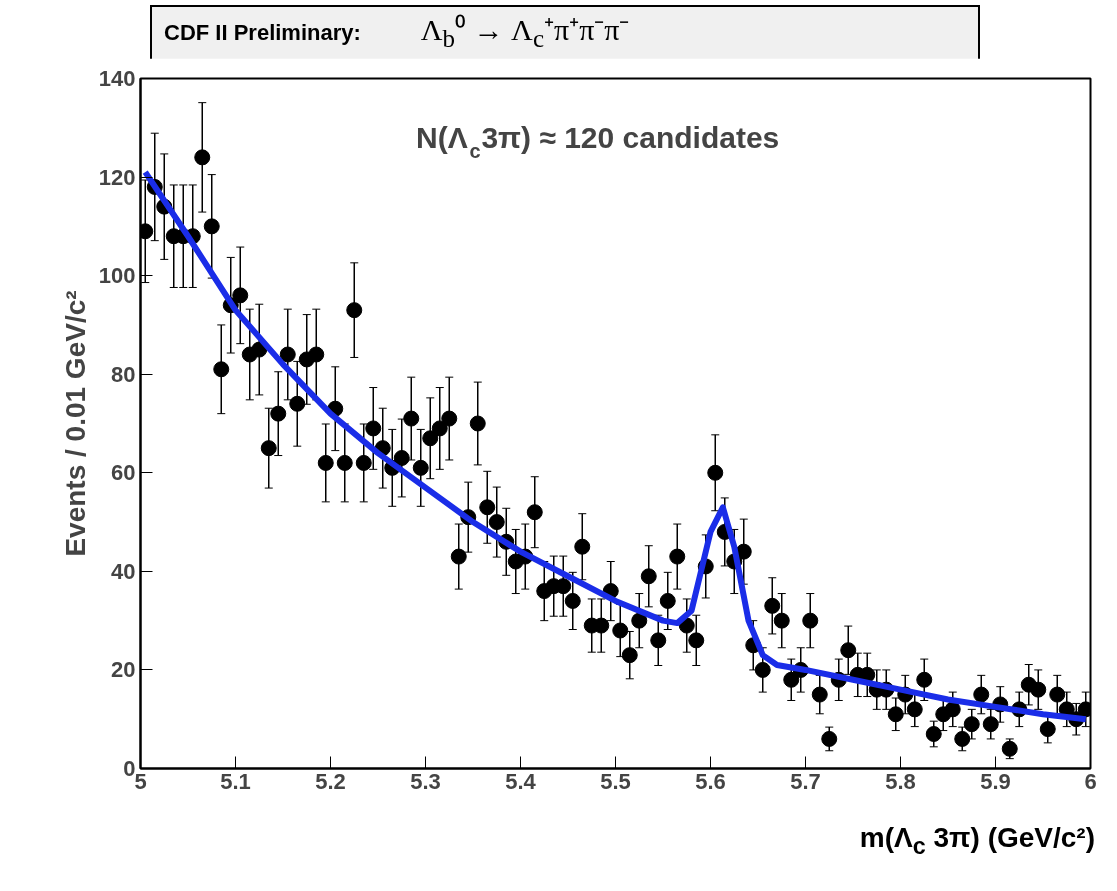  I want to click on y-tick-label: 0, so click(129, 768).